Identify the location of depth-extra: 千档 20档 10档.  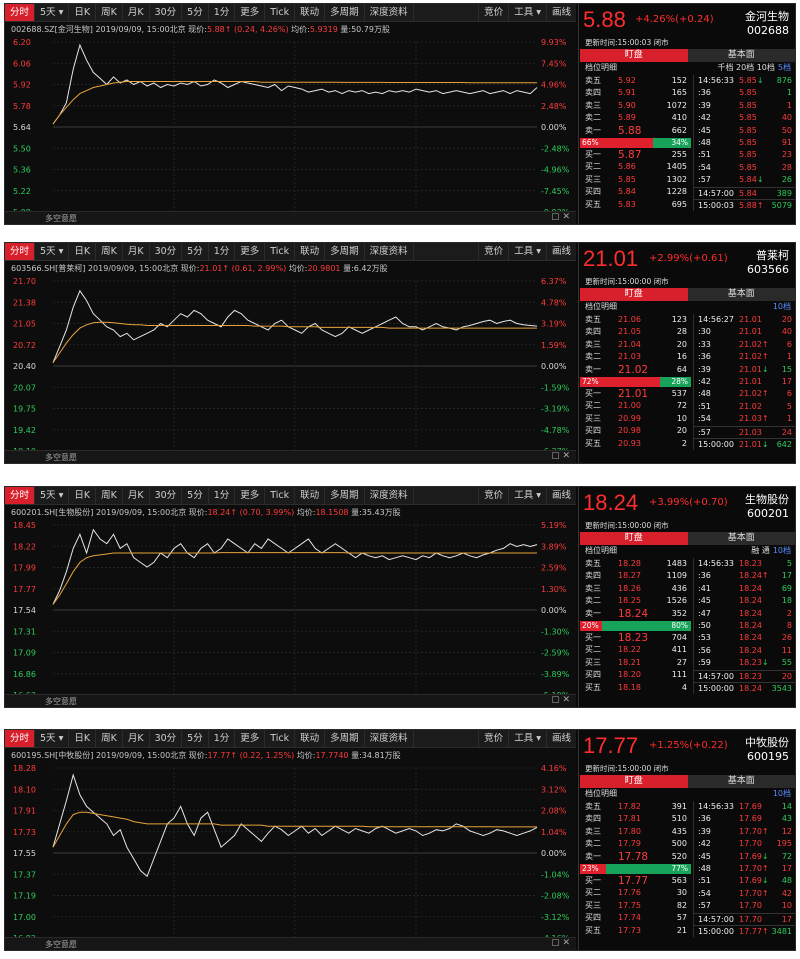
(746, 67).